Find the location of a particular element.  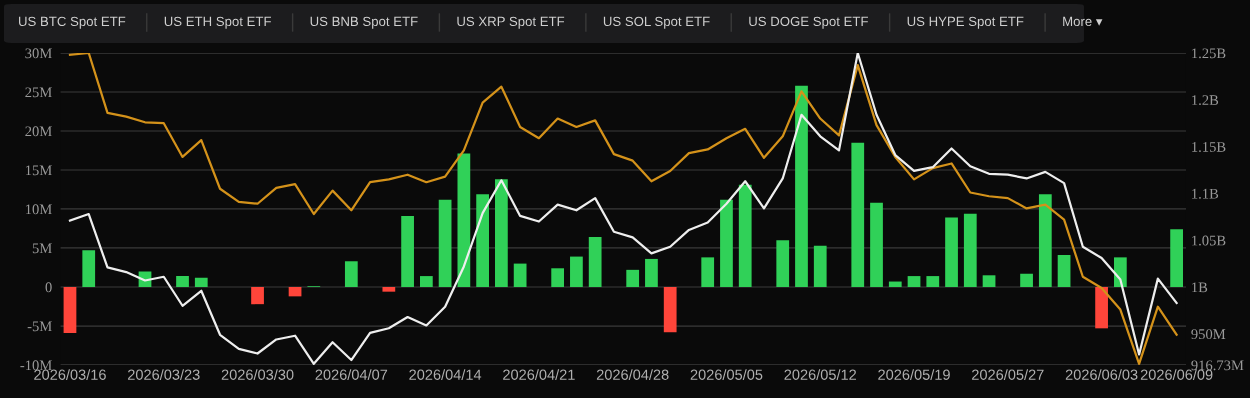

y-tick-label: 25M is located at coordinates (38, 92).